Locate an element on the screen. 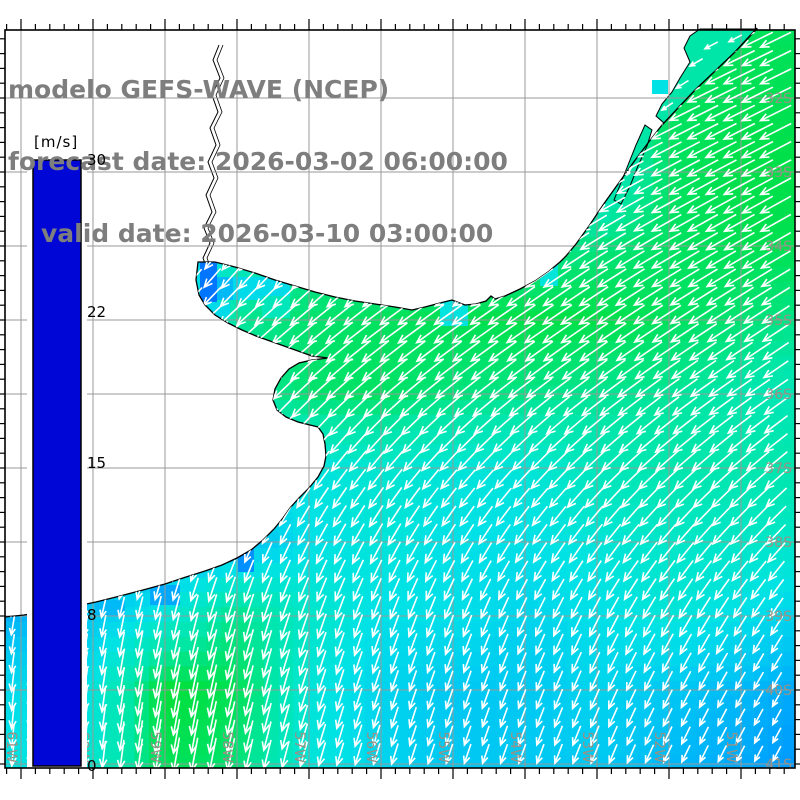 This screenshot has height=800, width=800. colorbar is located at coordinates (57, 464).